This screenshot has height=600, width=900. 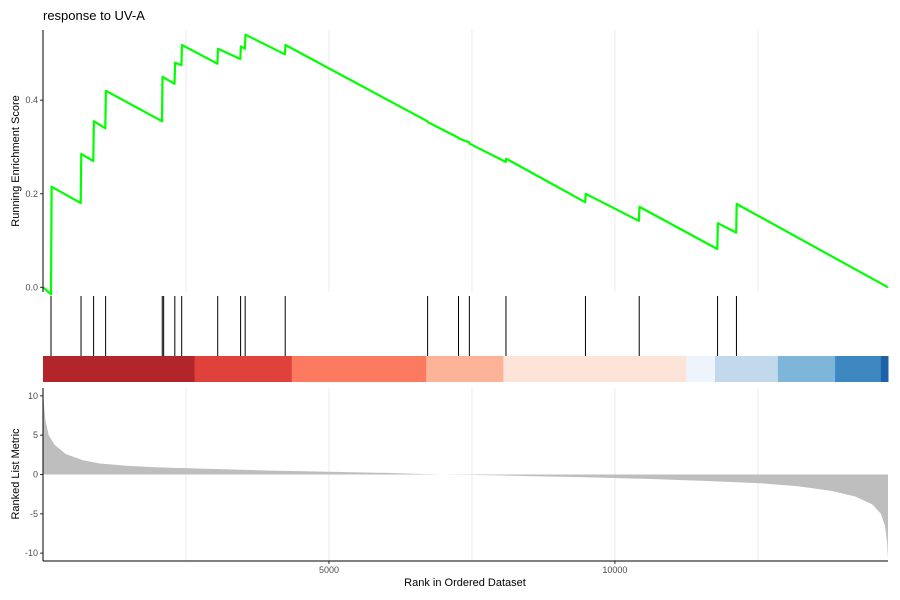 I want to click on hits-panel, so click(x=466, y=339).